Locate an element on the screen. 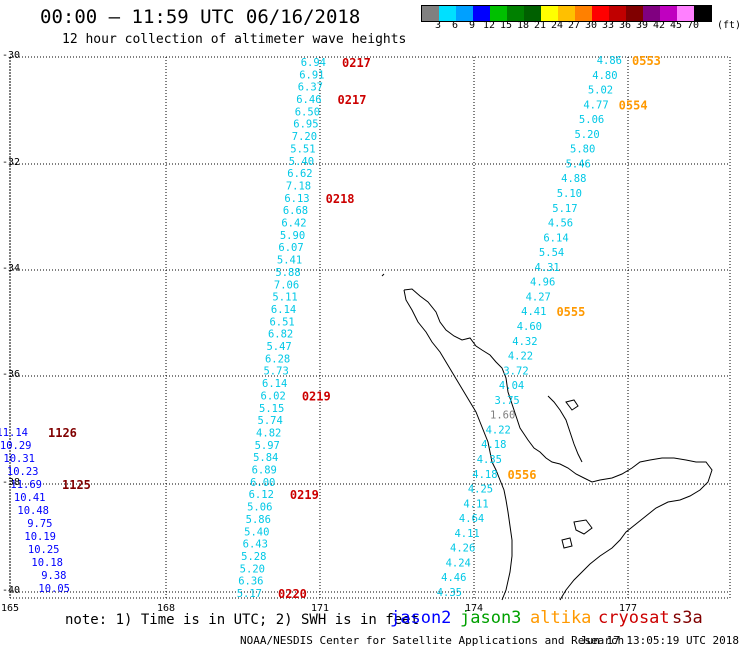  legend-label: 27 is located at coordinates (574, 25).